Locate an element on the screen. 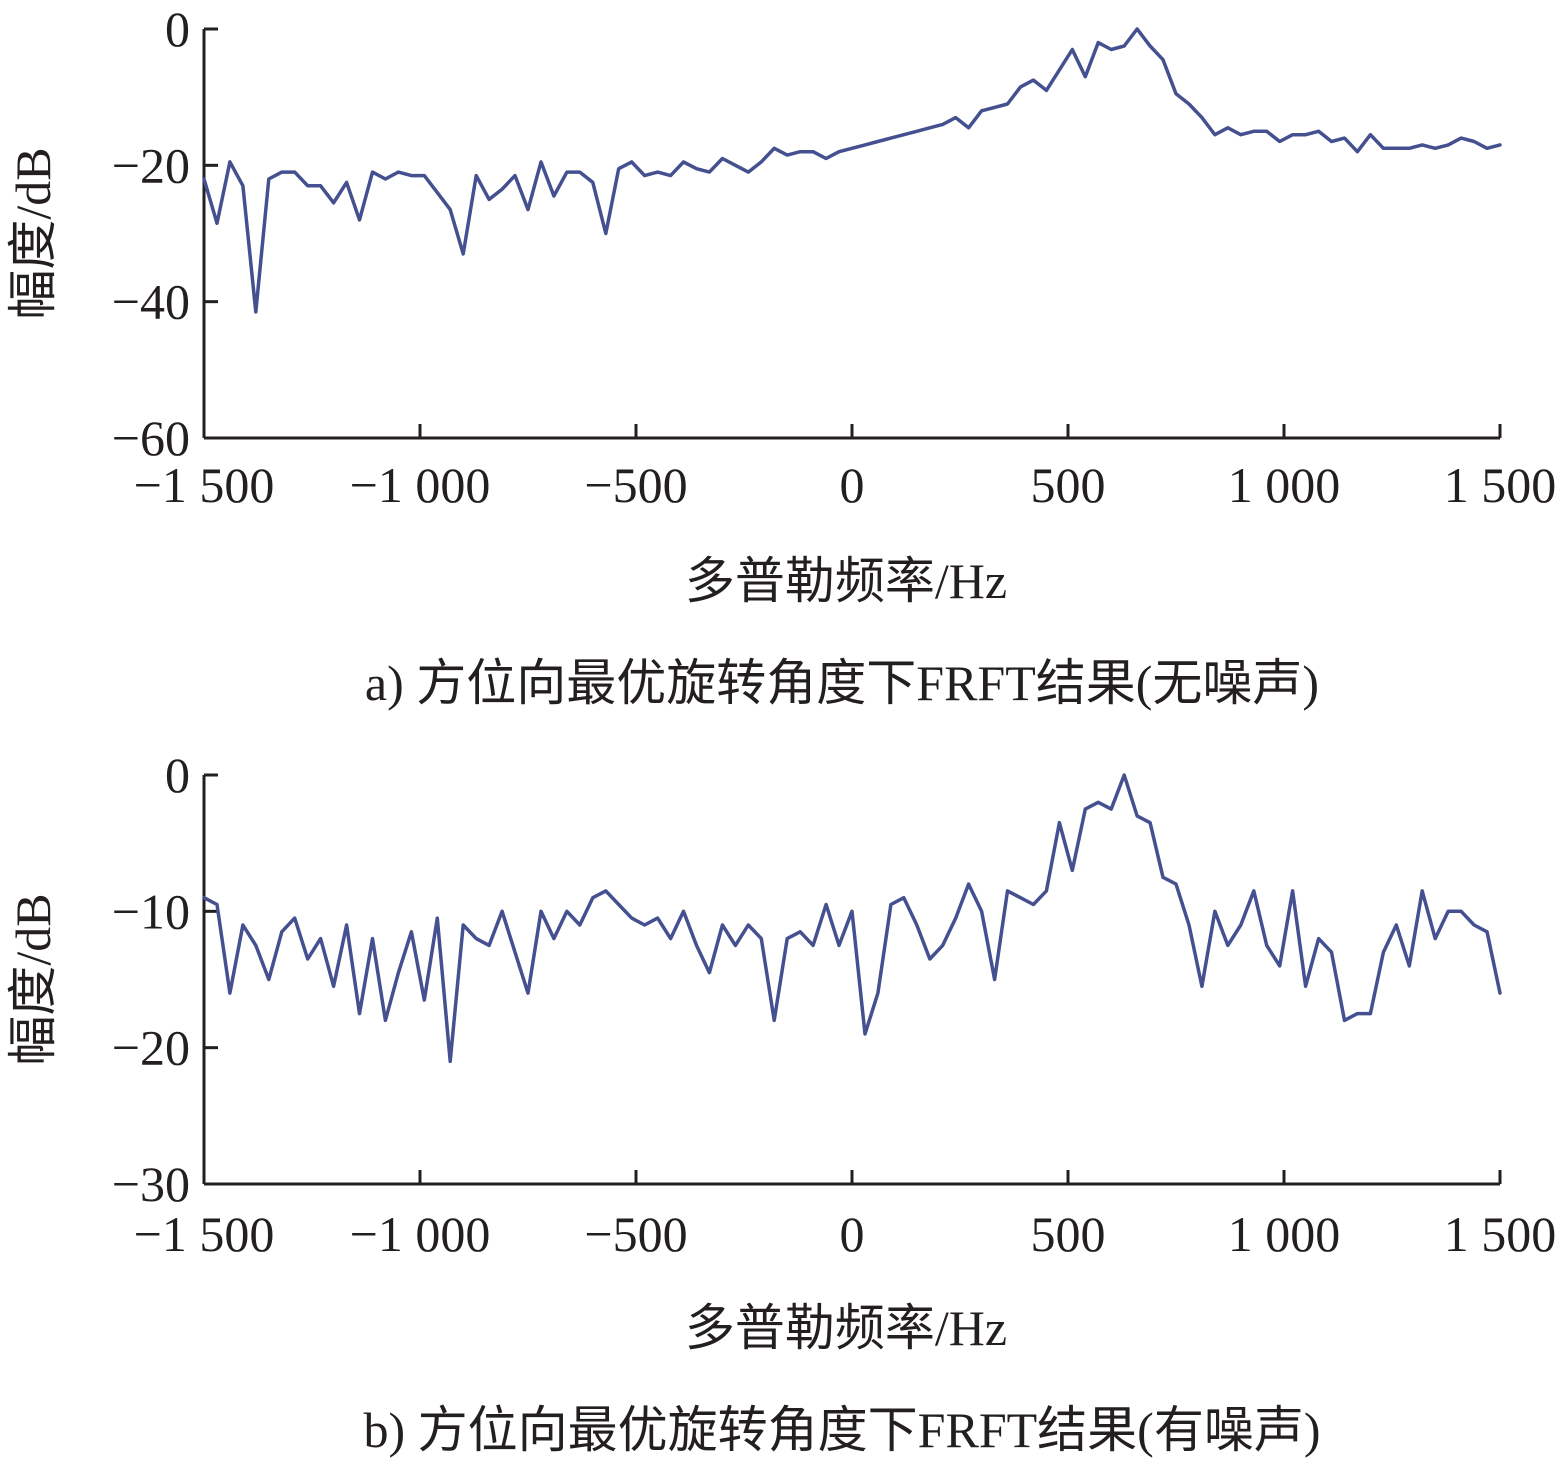 Image resolution: width=1564 pixels, height=1458 pixels. y-tick-label: −60 is located at coordinates (151, 438).